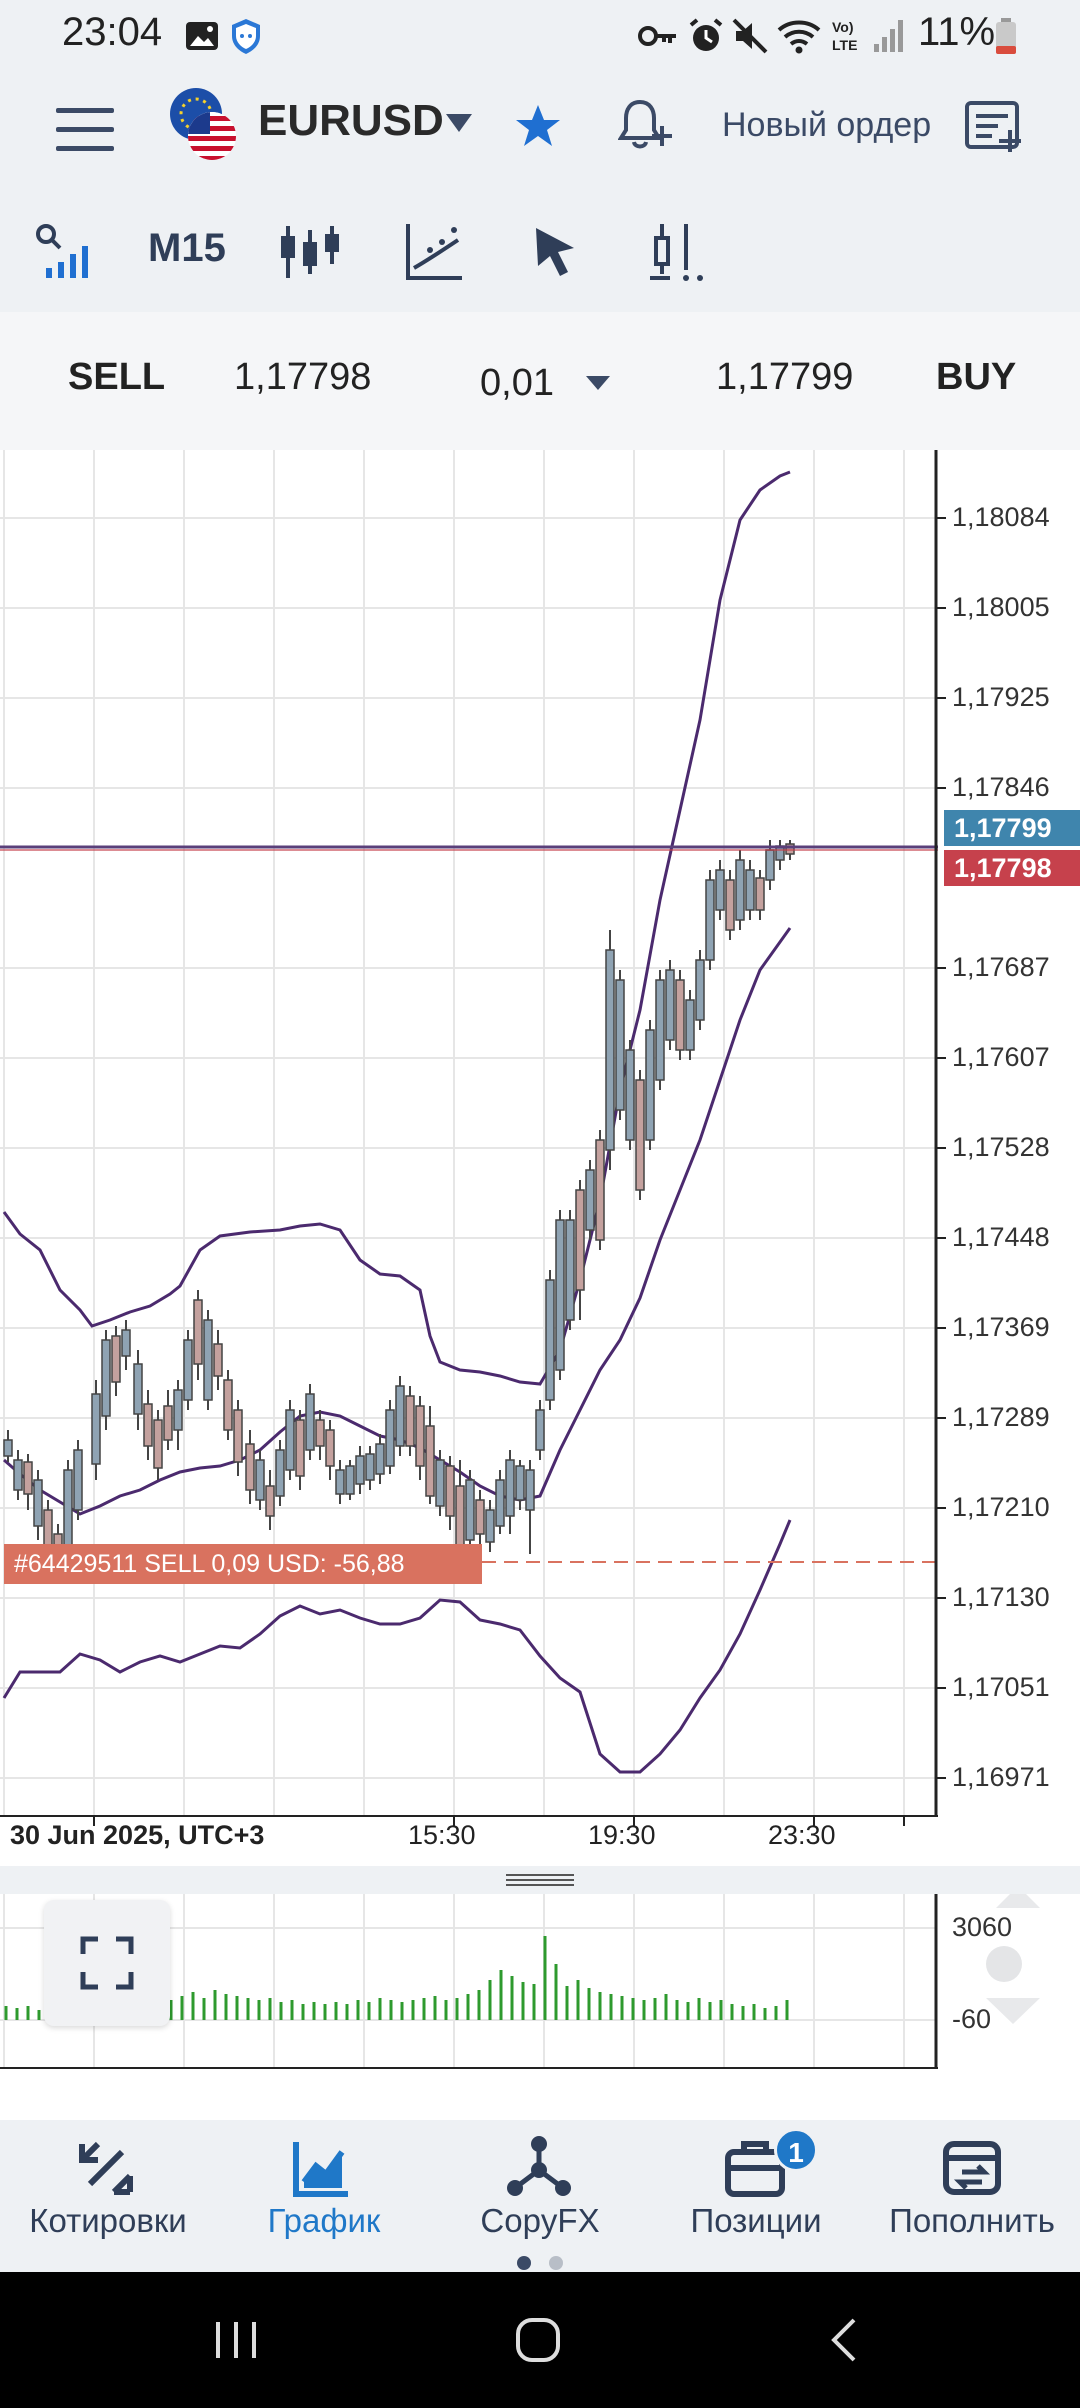  Describe the element at coordinates (459, 123) in the screenshot. I see `chevron-down-icon` at that location.